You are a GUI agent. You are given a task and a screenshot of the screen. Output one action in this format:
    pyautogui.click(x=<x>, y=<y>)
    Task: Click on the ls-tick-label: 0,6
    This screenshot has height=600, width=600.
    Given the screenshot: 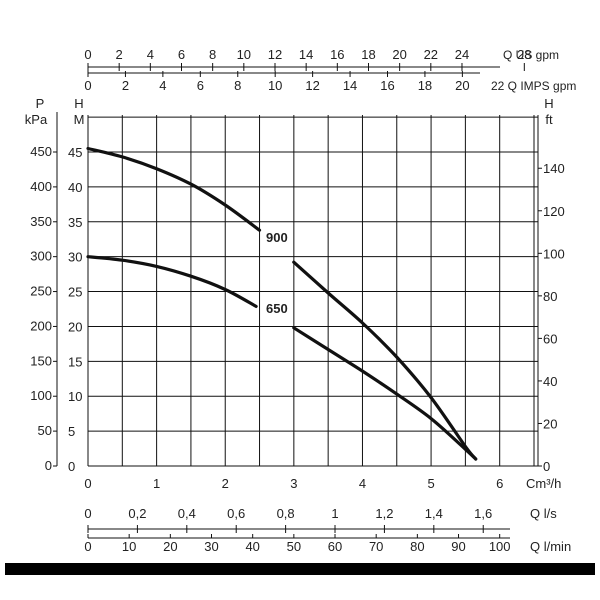 What is the action you would take?
    pyautogui.click(x=236, y=513)
    